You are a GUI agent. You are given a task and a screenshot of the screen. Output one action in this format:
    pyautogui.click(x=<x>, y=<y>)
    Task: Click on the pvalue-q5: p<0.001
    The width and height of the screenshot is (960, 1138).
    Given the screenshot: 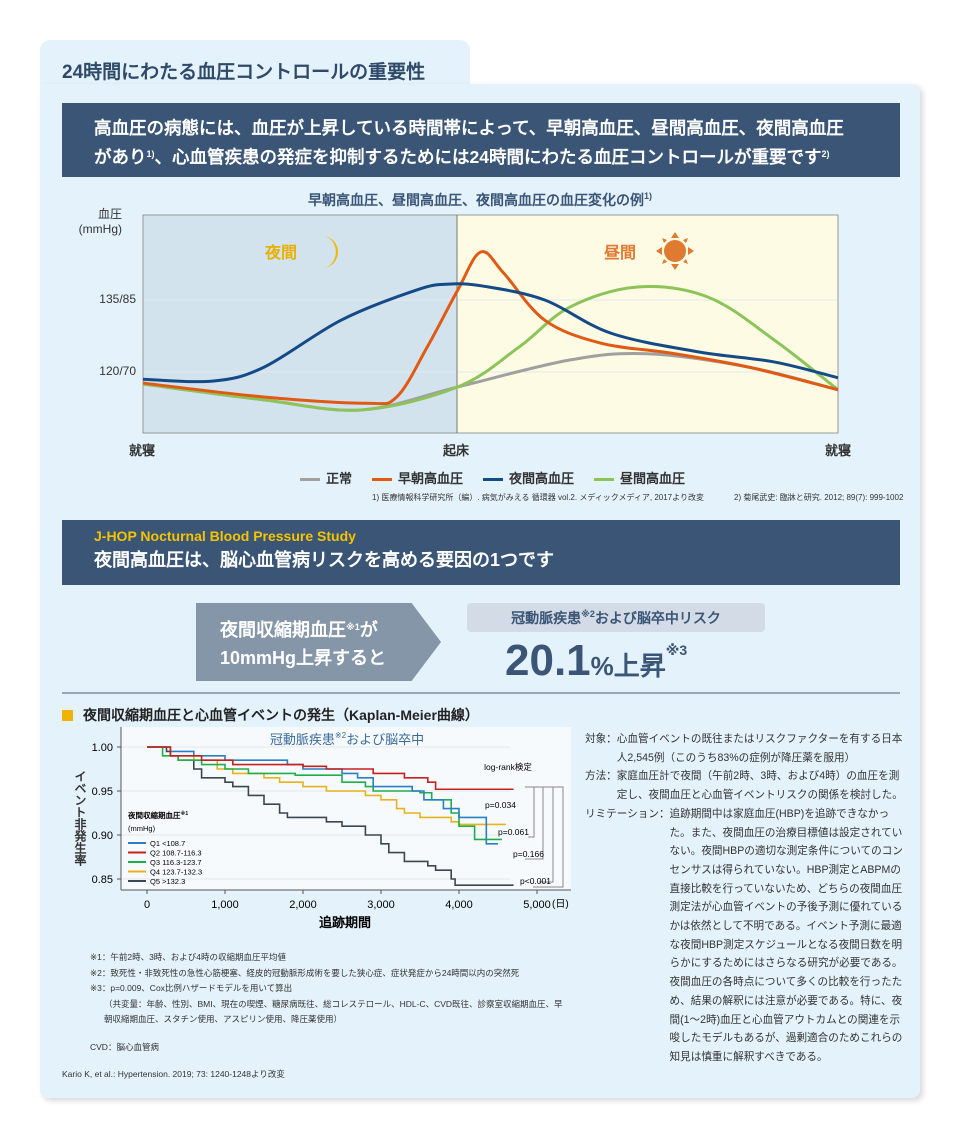 What is the action you would take?
    pyautogui.click(x=535, y=881)
    